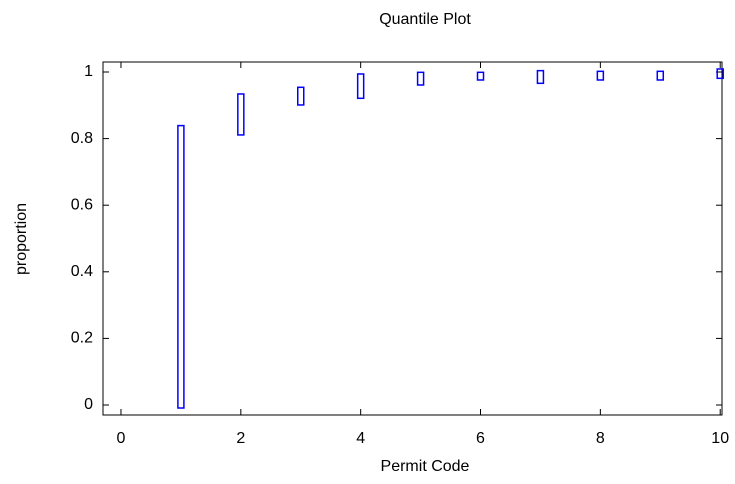 The image size is (735, 484). I want to click on x-tick-label: 10, so click(720, 438).